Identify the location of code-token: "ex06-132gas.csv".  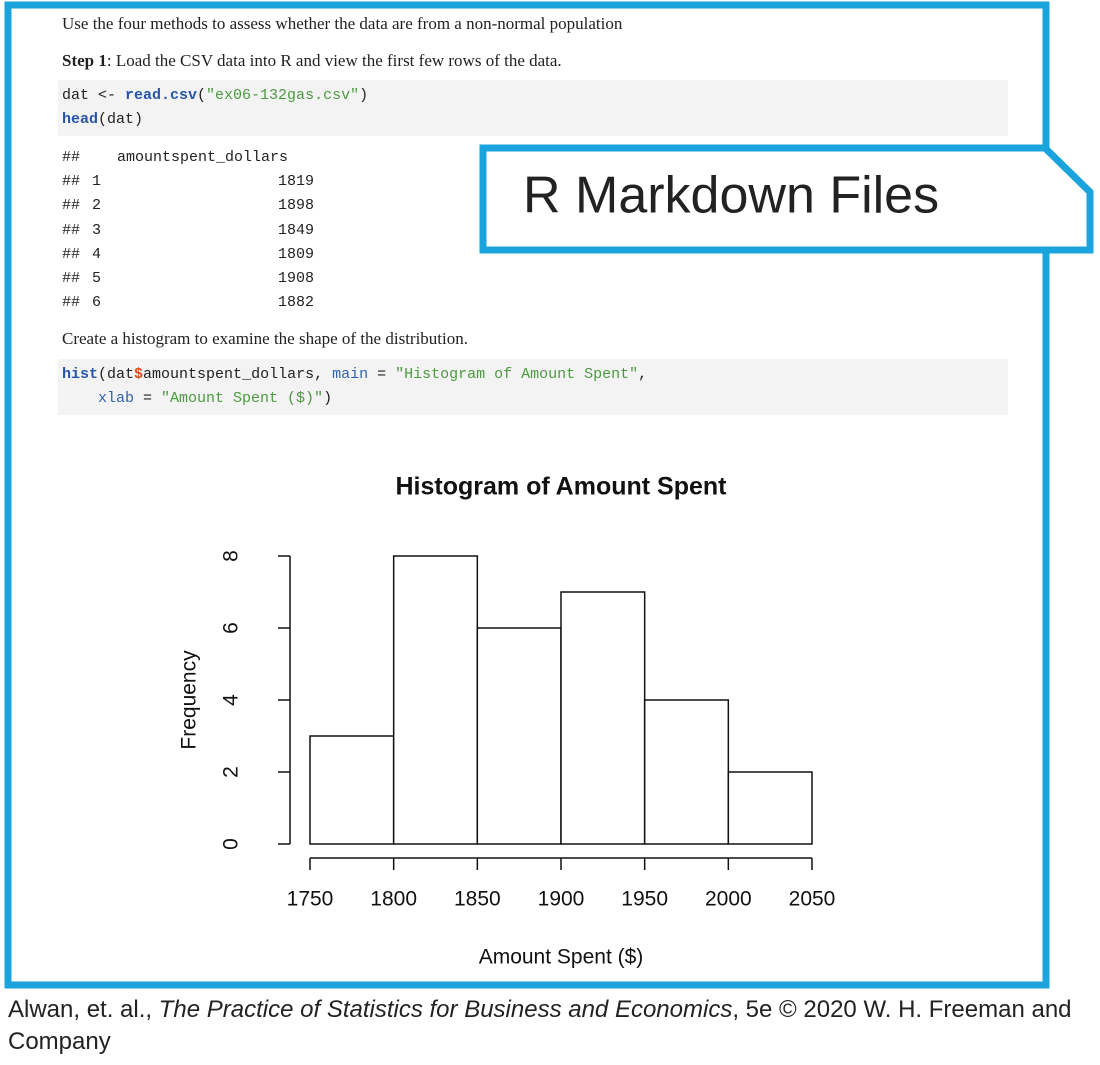
(283, 95).